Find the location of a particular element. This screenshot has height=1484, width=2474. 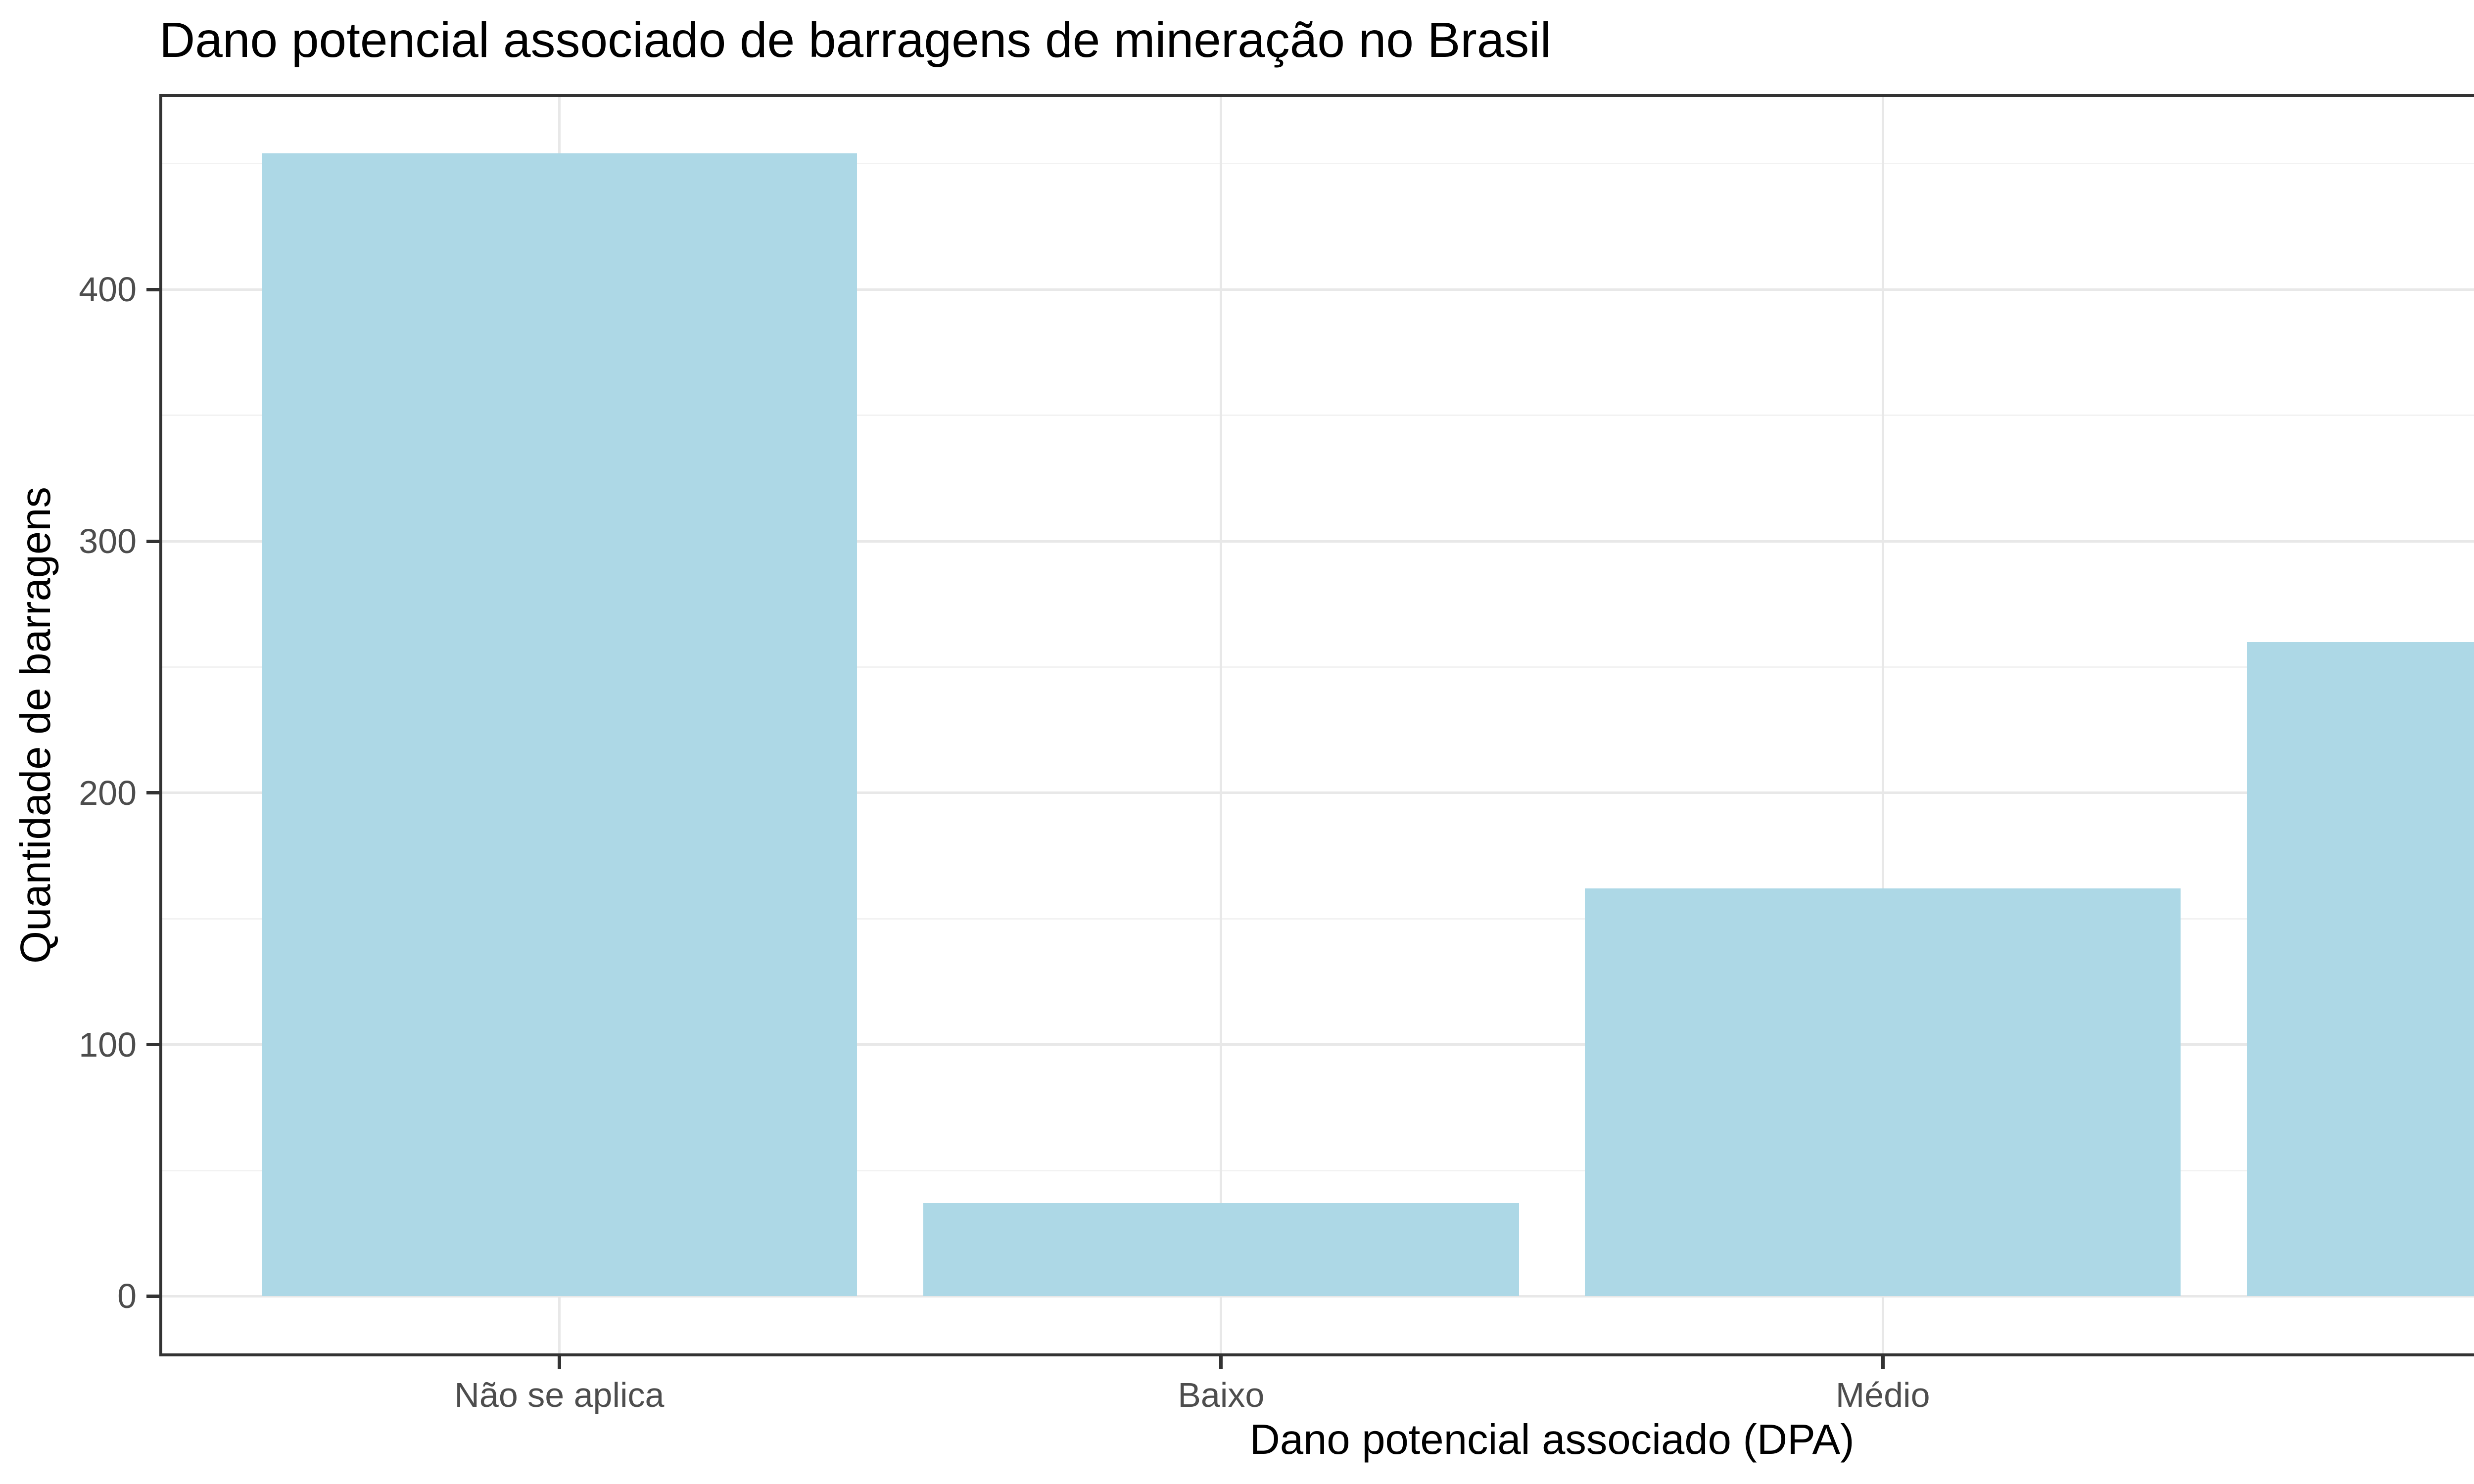

y-tick-label-200: 200 is located at coordinates (108, 792).